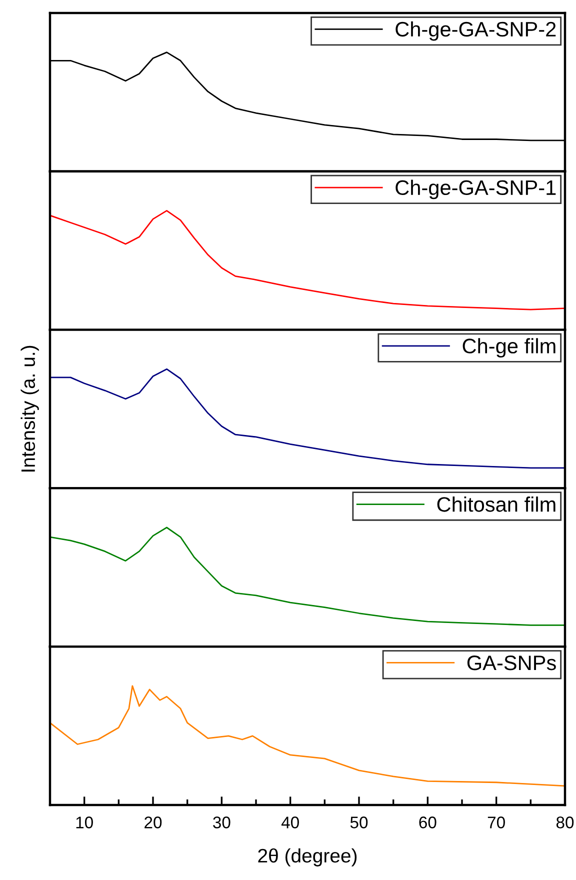 The image size is (576, 880). Describe the element at coordinates (290, 822) in the screenshot. I see `x-tick-label: 40` at that location.